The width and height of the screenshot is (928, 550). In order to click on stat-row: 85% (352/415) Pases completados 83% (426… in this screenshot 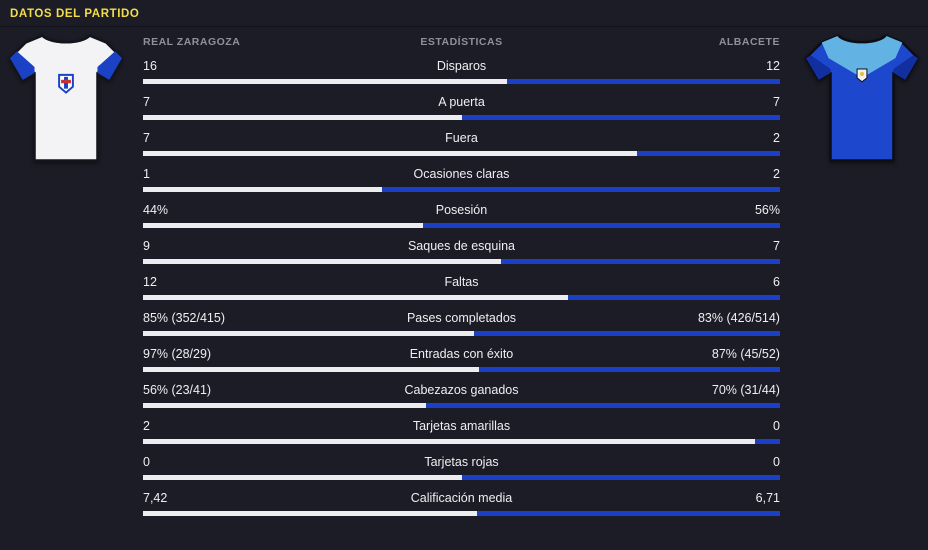, I will do `click(461, 323)`.